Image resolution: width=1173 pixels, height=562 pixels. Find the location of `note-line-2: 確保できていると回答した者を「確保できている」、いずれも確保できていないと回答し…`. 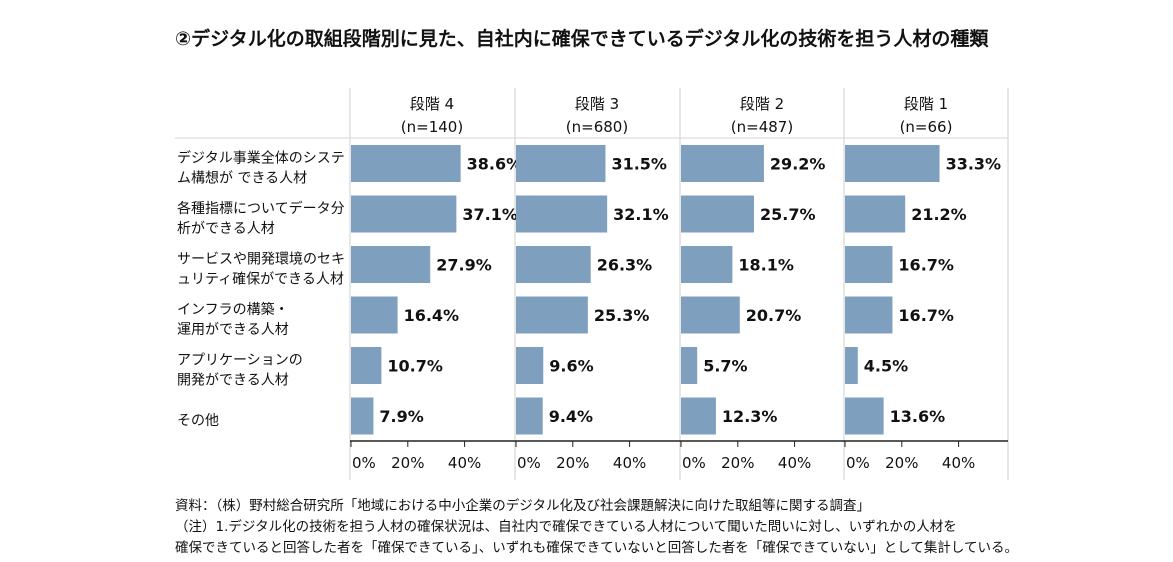

note-line-2: 確保できていると回答した者を「確保できている」、いずれも確保できていないと回答し… is located at coordinates (596, 548).